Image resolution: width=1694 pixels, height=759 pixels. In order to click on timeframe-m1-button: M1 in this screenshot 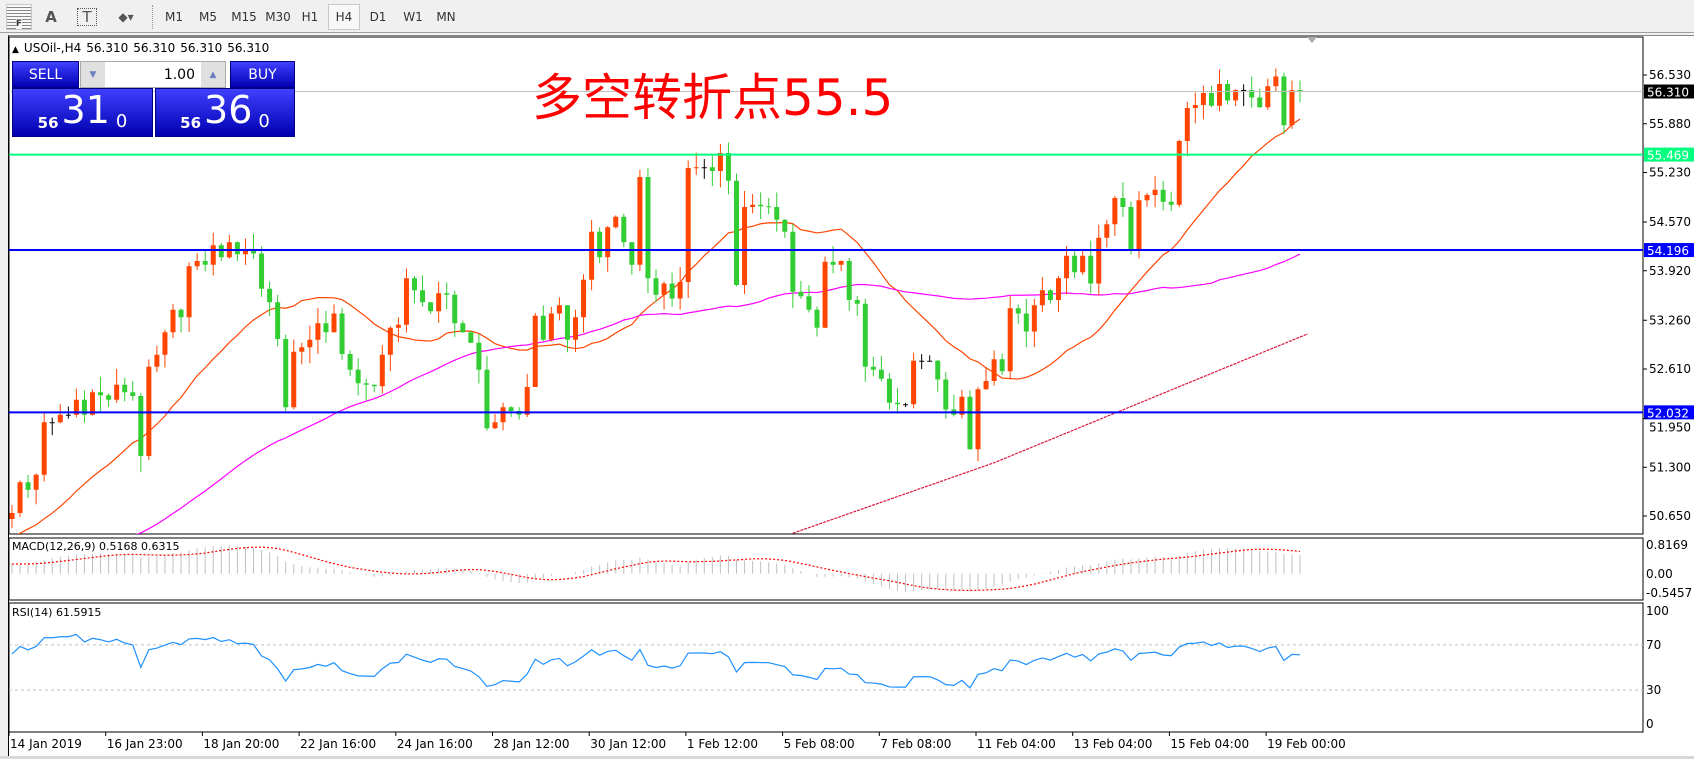, I will do `click(174, 17)`.